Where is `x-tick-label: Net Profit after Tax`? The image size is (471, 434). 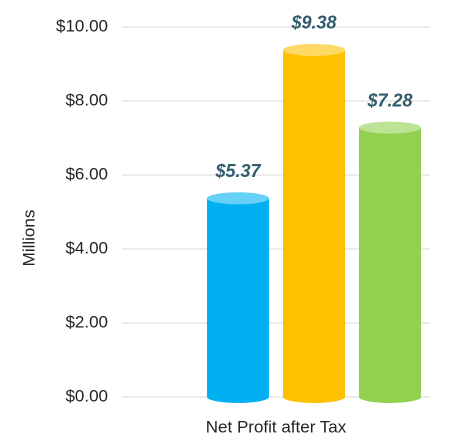
x-tick-label: Net Profit after Tax is located at coordinates (276, 425).